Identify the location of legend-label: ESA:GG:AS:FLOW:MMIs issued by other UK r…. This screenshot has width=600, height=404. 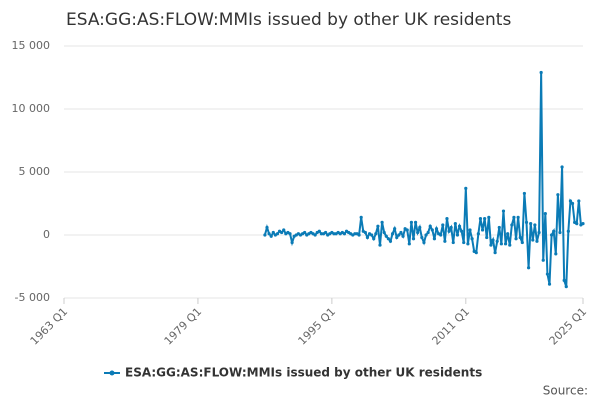
(303, 373).